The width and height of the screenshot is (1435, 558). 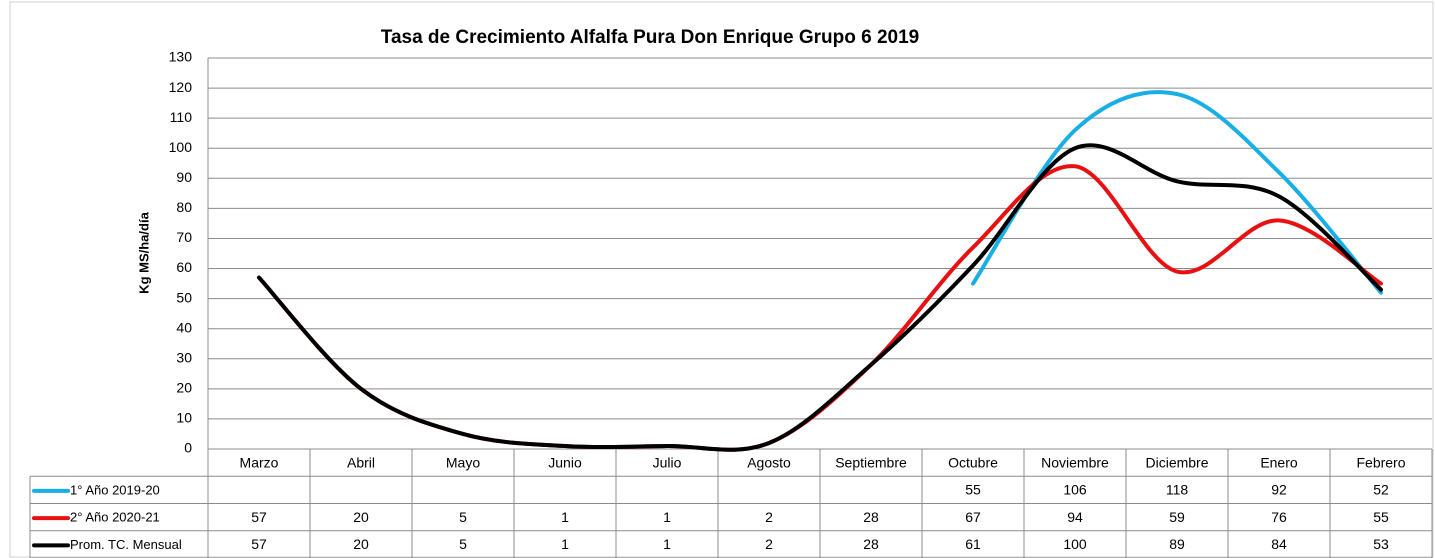 What do you see at coordinates (463, 462) in the screenshot?
I see `x-tick-label: Mayo` at bounding box center [463, 462].